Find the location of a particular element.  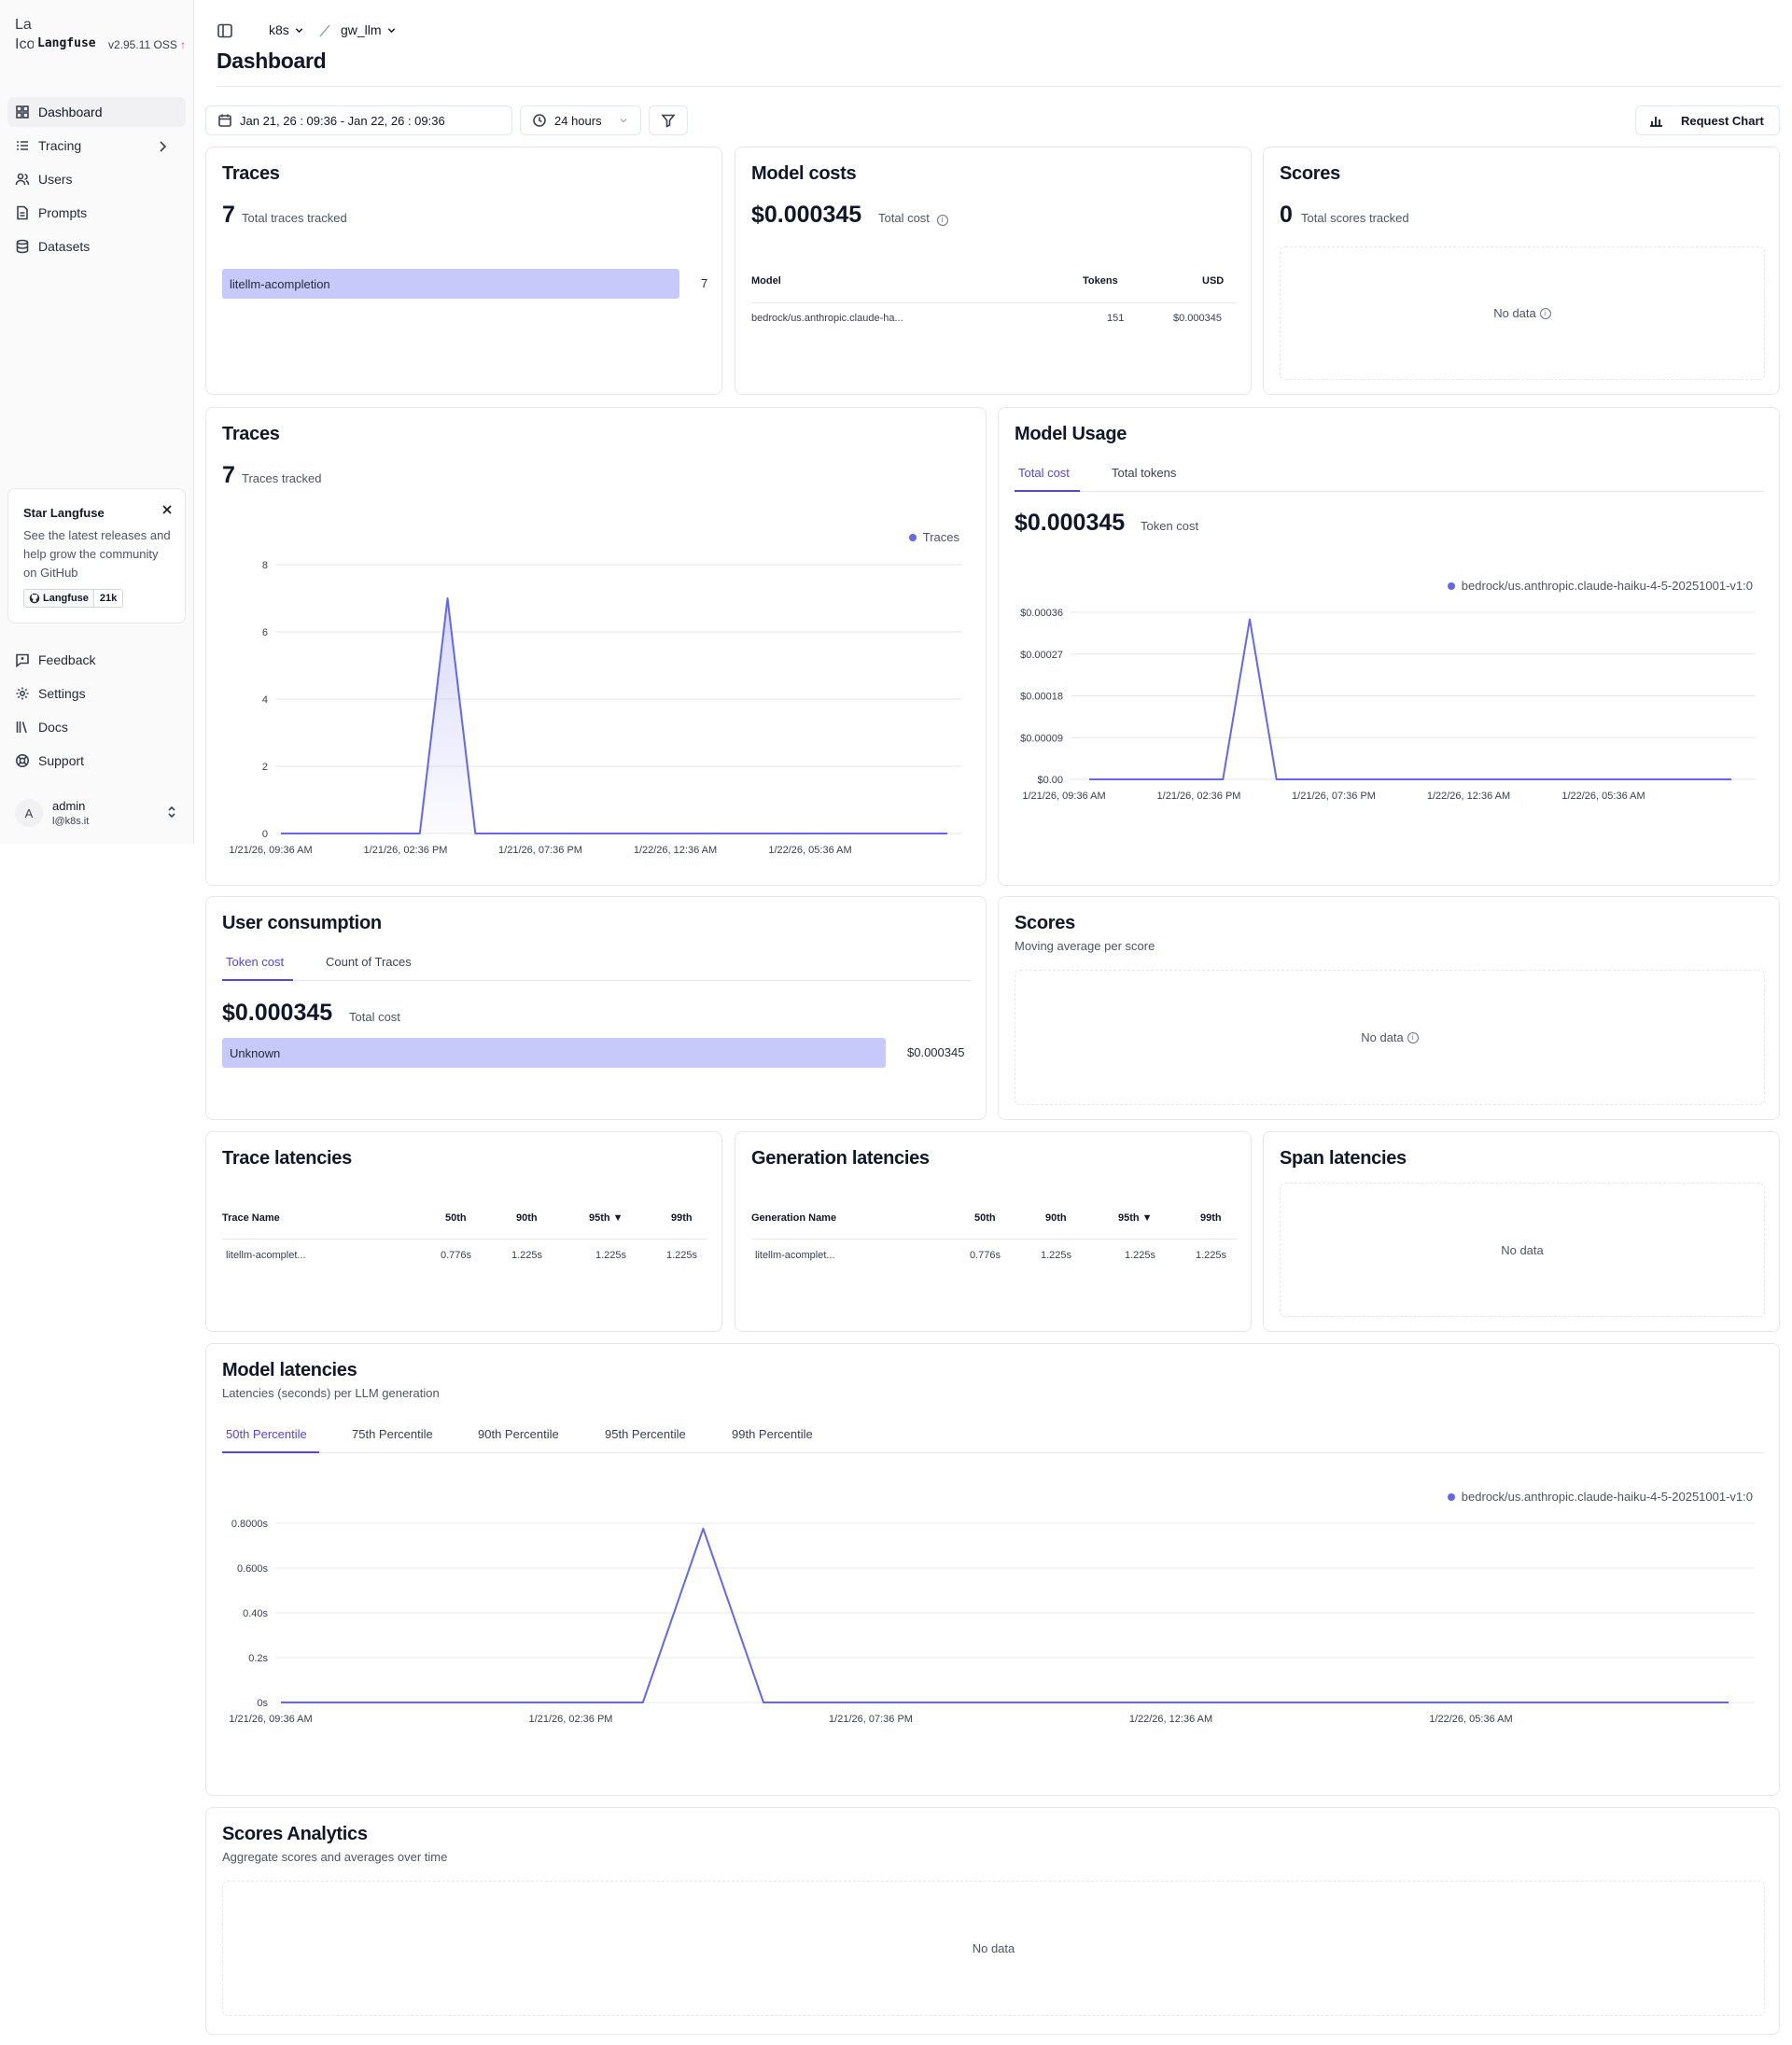

sidebar-item-feedback: Feedback is located at coordinates (96, 660).